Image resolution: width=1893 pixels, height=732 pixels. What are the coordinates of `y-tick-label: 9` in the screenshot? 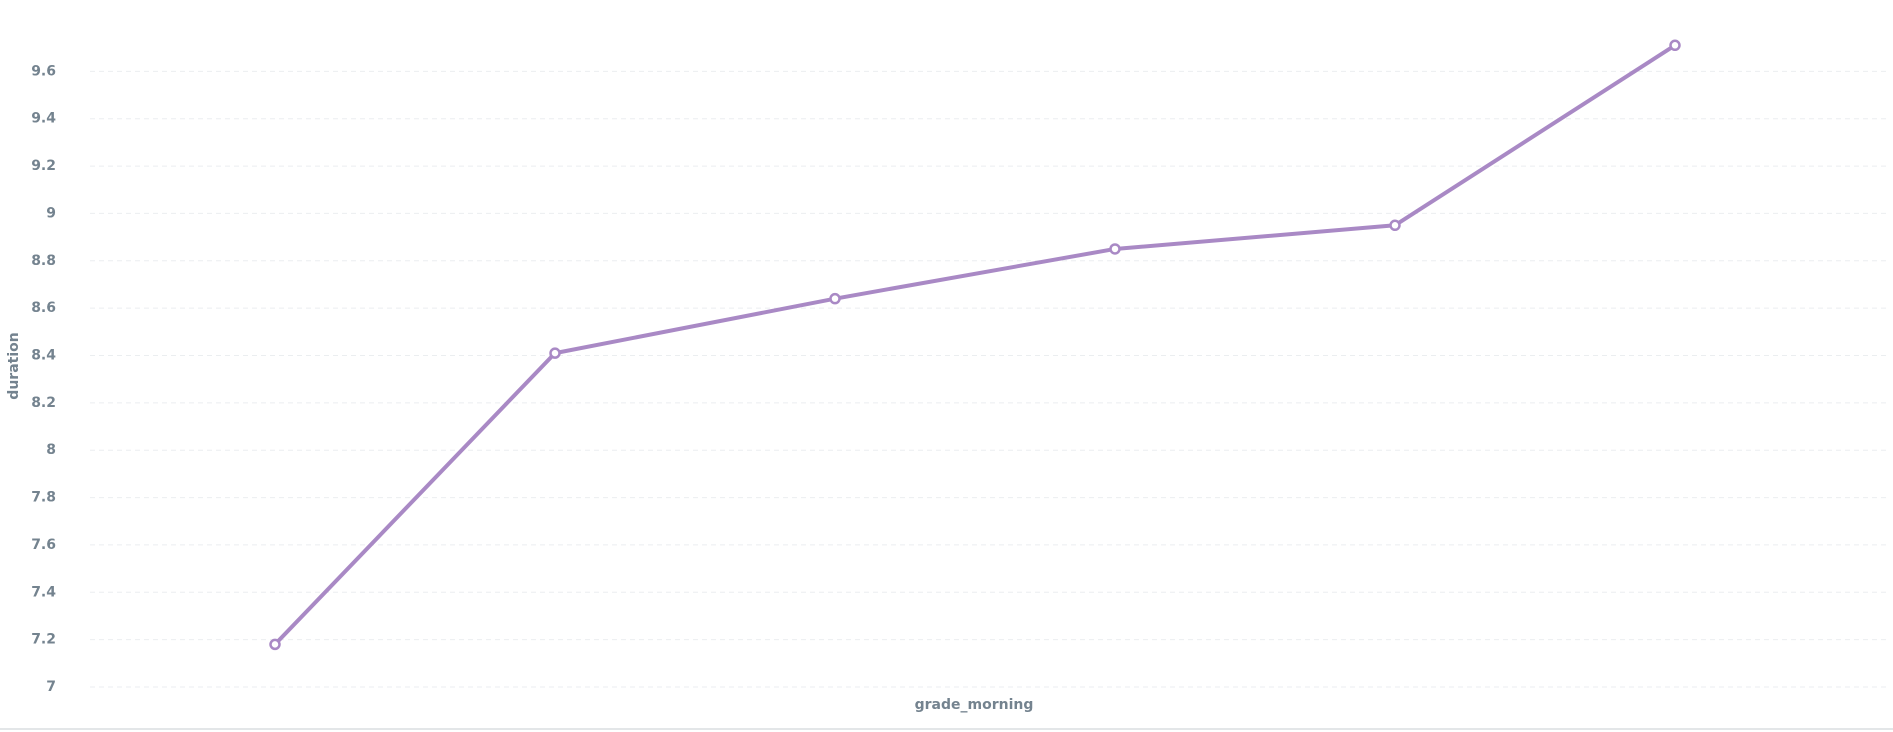 It's located at (51, 213).